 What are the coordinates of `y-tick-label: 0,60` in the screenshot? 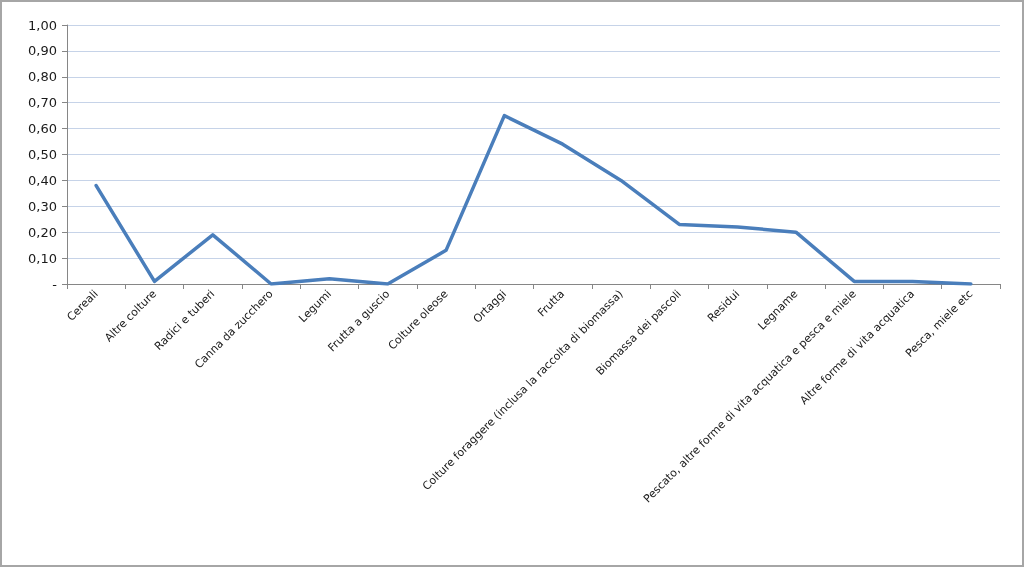 It's located at (42, 129).